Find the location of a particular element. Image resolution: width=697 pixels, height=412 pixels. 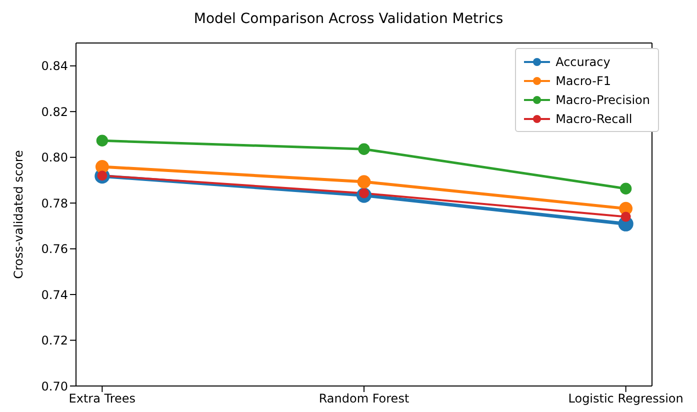

chart-title: Model Comparison Across Validation Metrics is located at coordinates (348, 19).